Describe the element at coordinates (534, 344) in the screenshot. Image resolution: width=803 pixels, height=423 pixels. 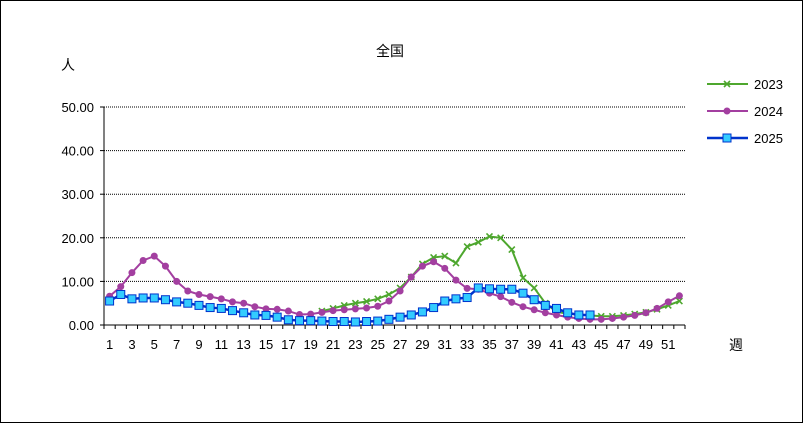
I see `x-tick-label: 39` at that location.